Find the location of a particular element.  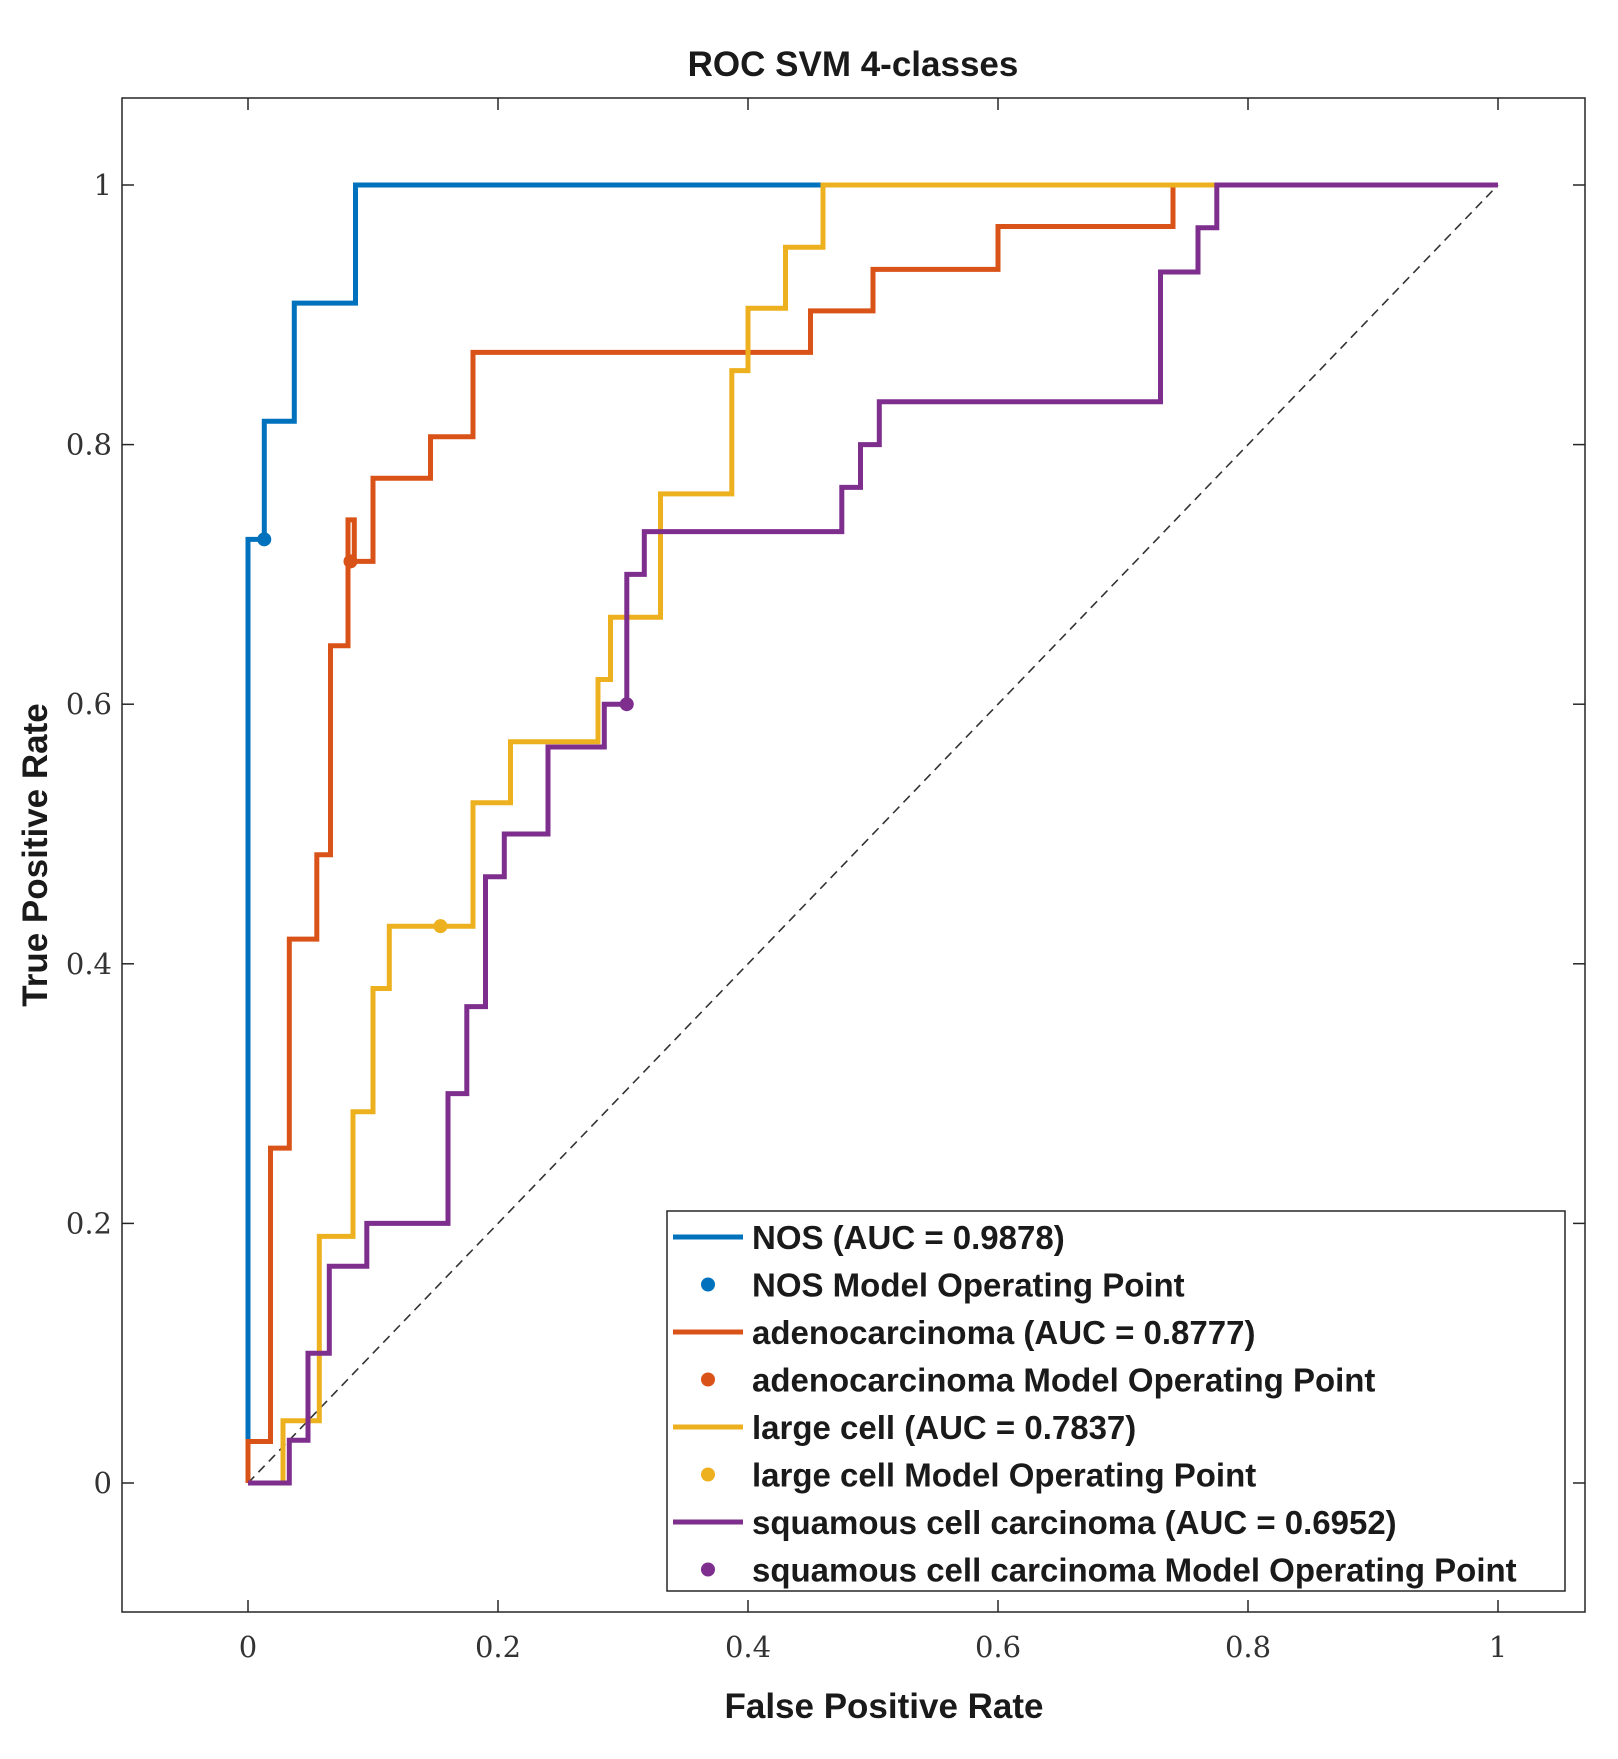

legend-label-squamous-cell-carcinoma: squamous cell carcinoma (AUC = 0.6952) is located at coordinates (1074, 1522).